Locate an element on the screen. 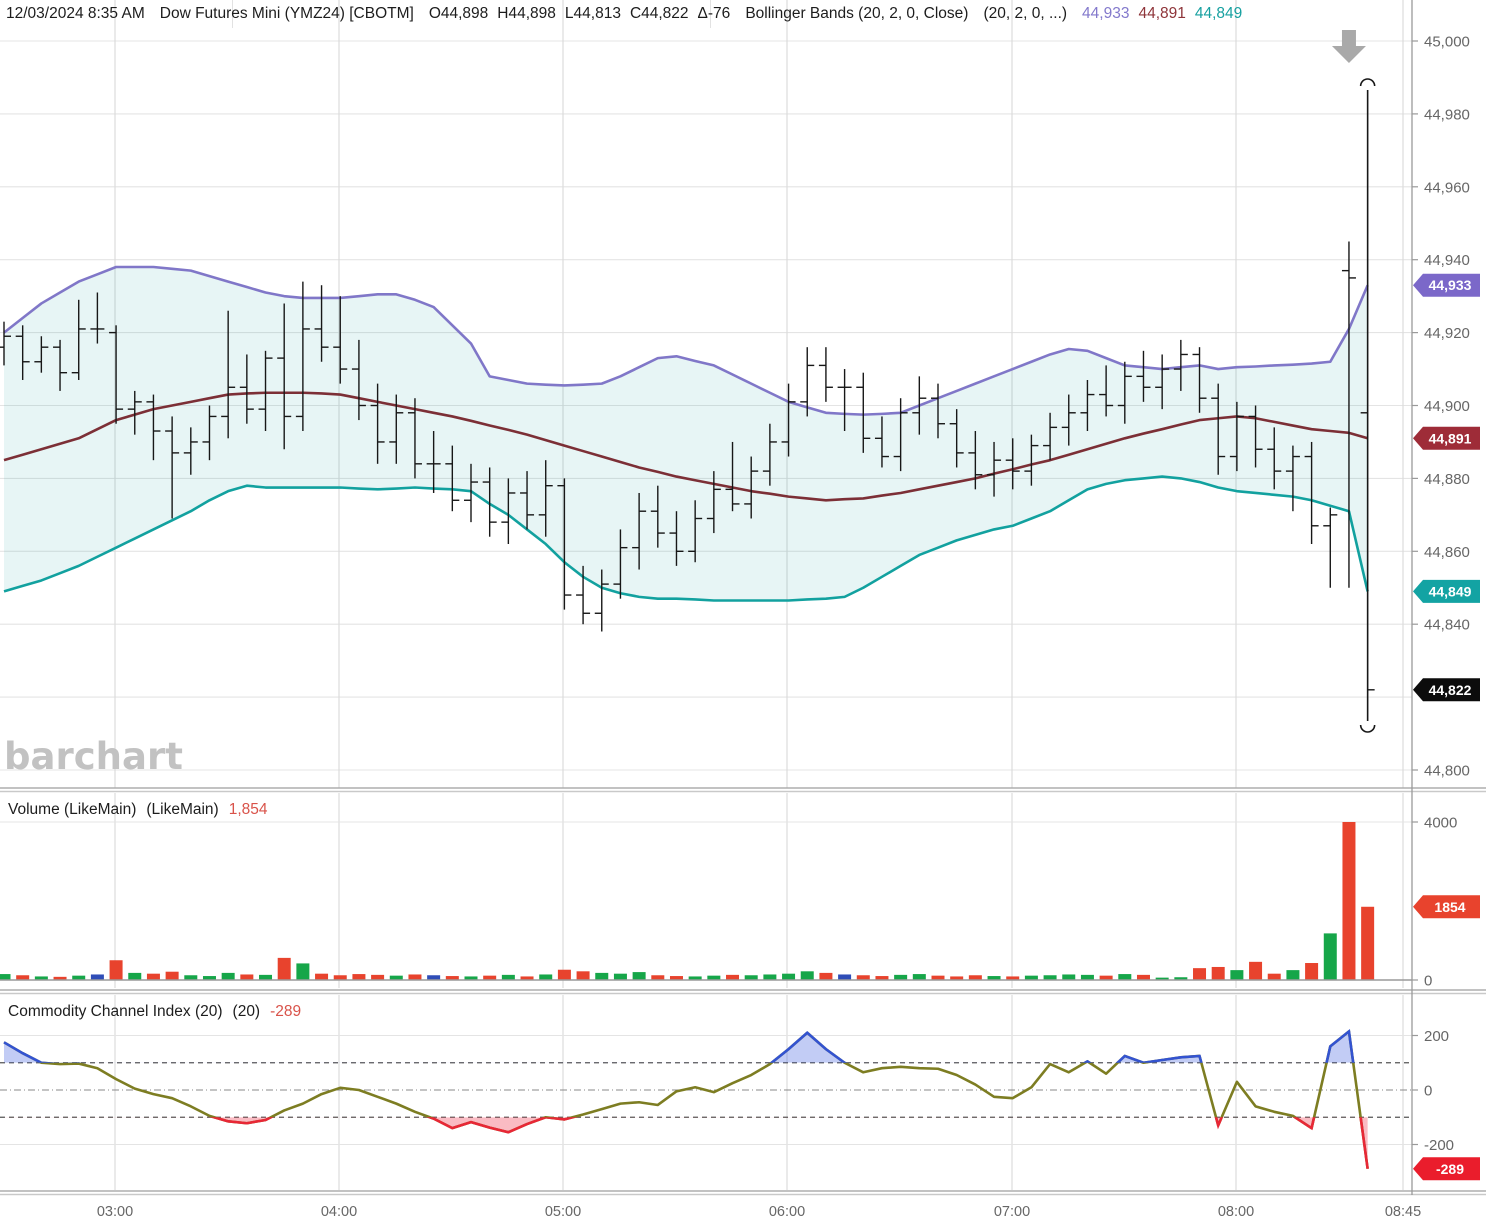 Image resolution: width=1486 pixels, height=1226 pixels. bollinger-middle-band is located at coordinates (686, 446).